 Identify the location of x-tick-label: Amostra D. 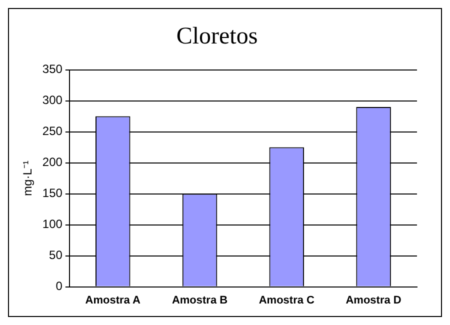
(374, 300).